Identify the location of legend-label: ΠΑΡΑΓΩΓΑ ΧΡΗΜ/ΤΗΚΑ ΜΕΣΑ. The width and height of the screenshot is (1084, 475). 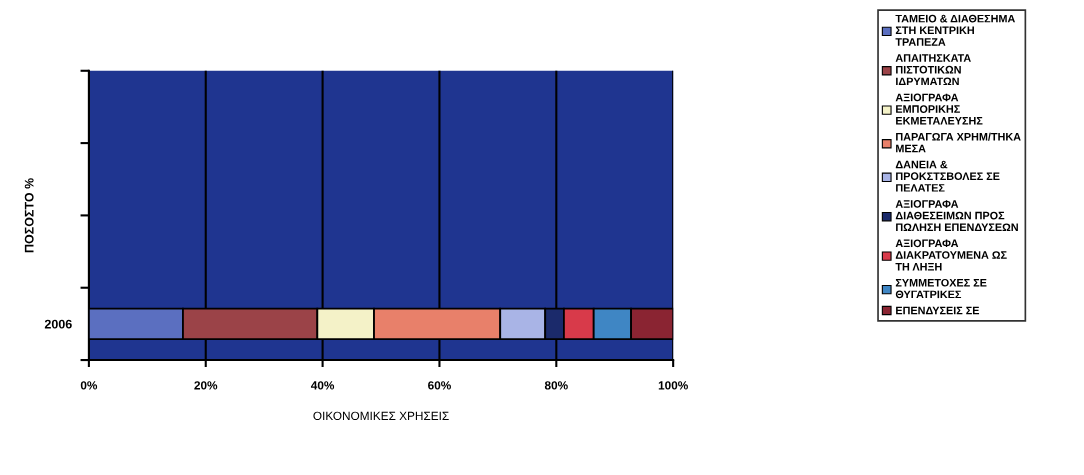
(958, 142).